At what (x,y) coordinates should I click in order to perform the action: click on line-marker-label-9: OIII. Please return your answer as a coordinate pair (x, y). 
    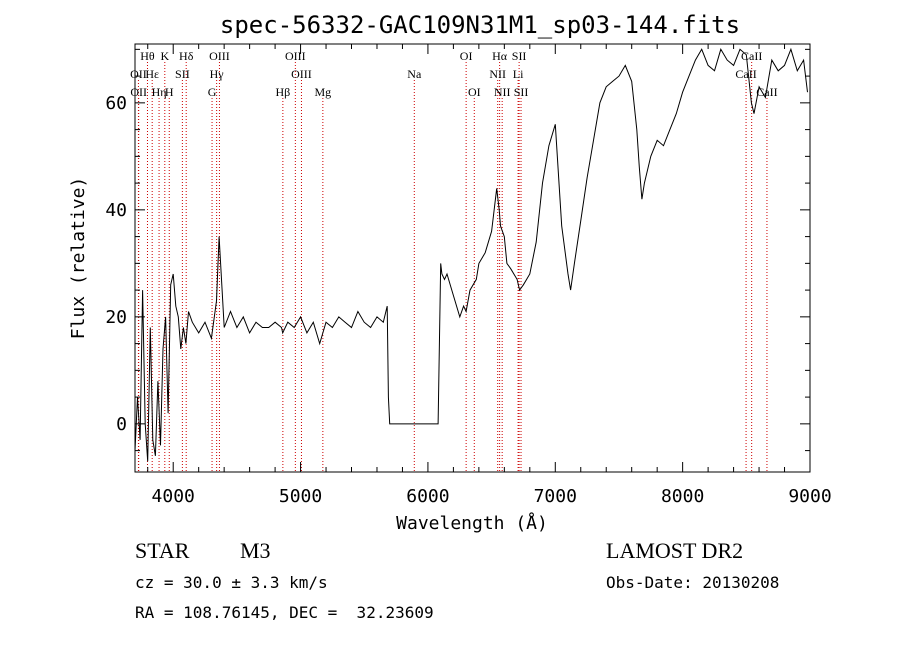
    Looking at the image, I should click on (219, 56).